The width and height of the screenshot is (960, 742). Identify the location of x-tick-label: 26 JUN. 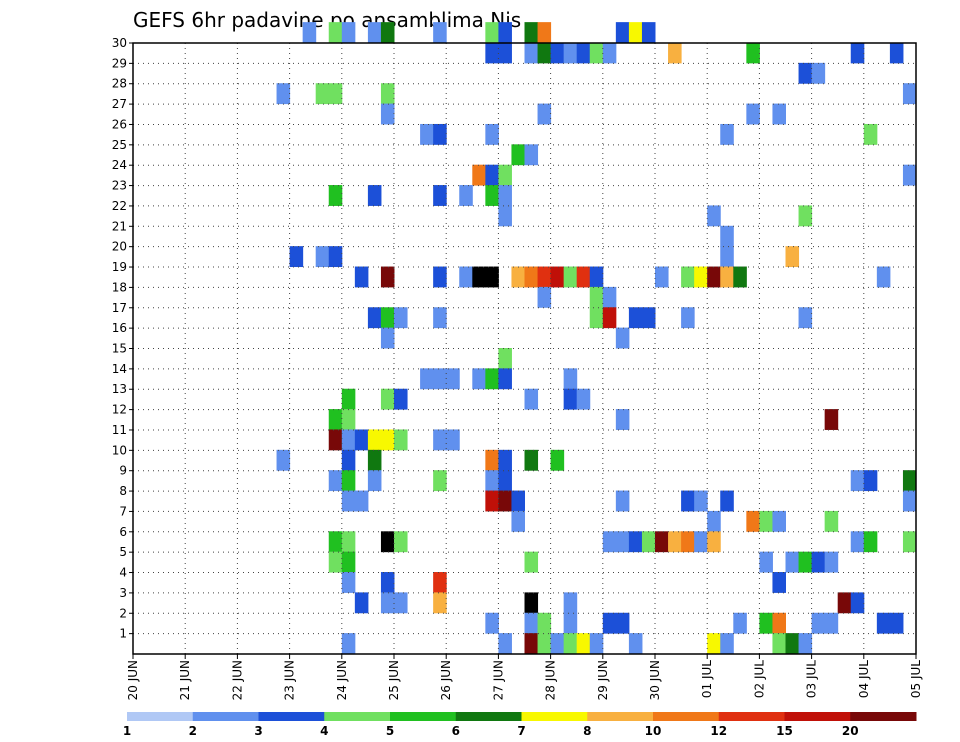
(446, 680).